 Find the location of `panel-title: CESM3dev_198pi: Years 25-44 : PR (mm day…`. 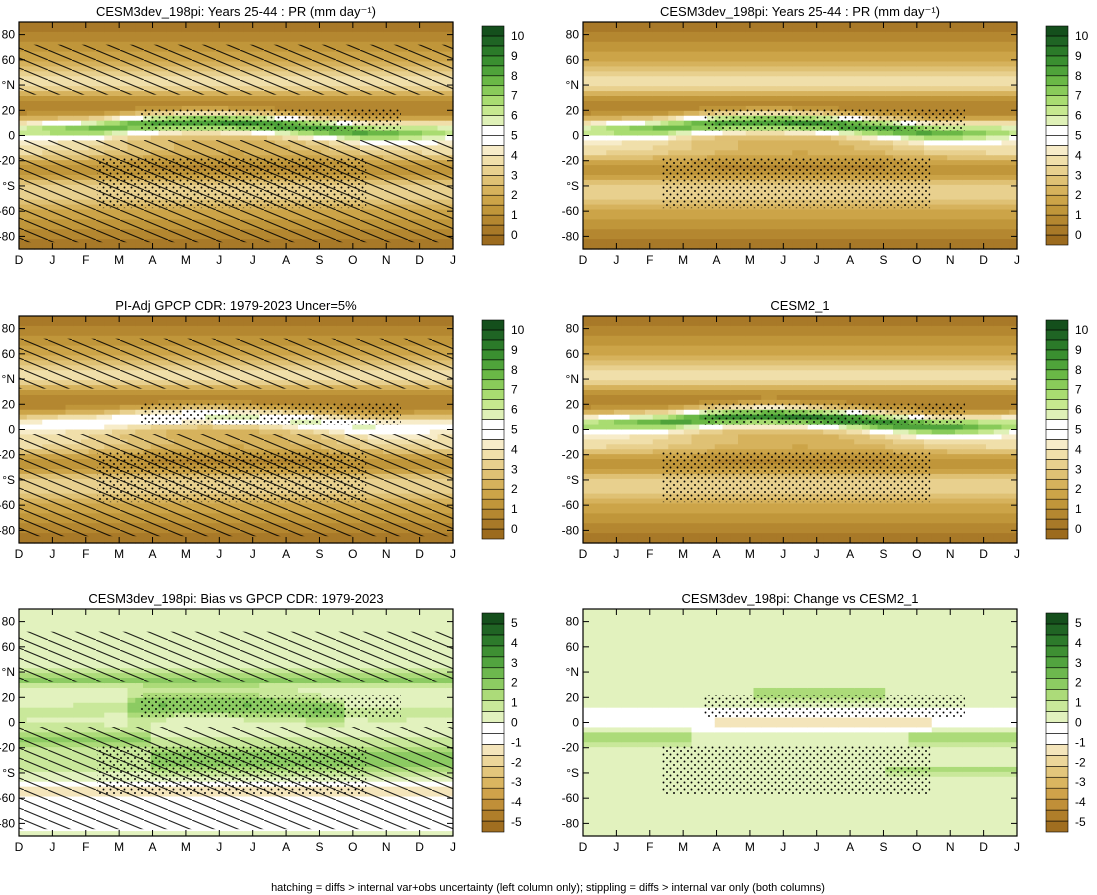

panel-title: CESM3dev_198pi: Years 25-44 : PR (mm day… is located at coordinates (236, 11).